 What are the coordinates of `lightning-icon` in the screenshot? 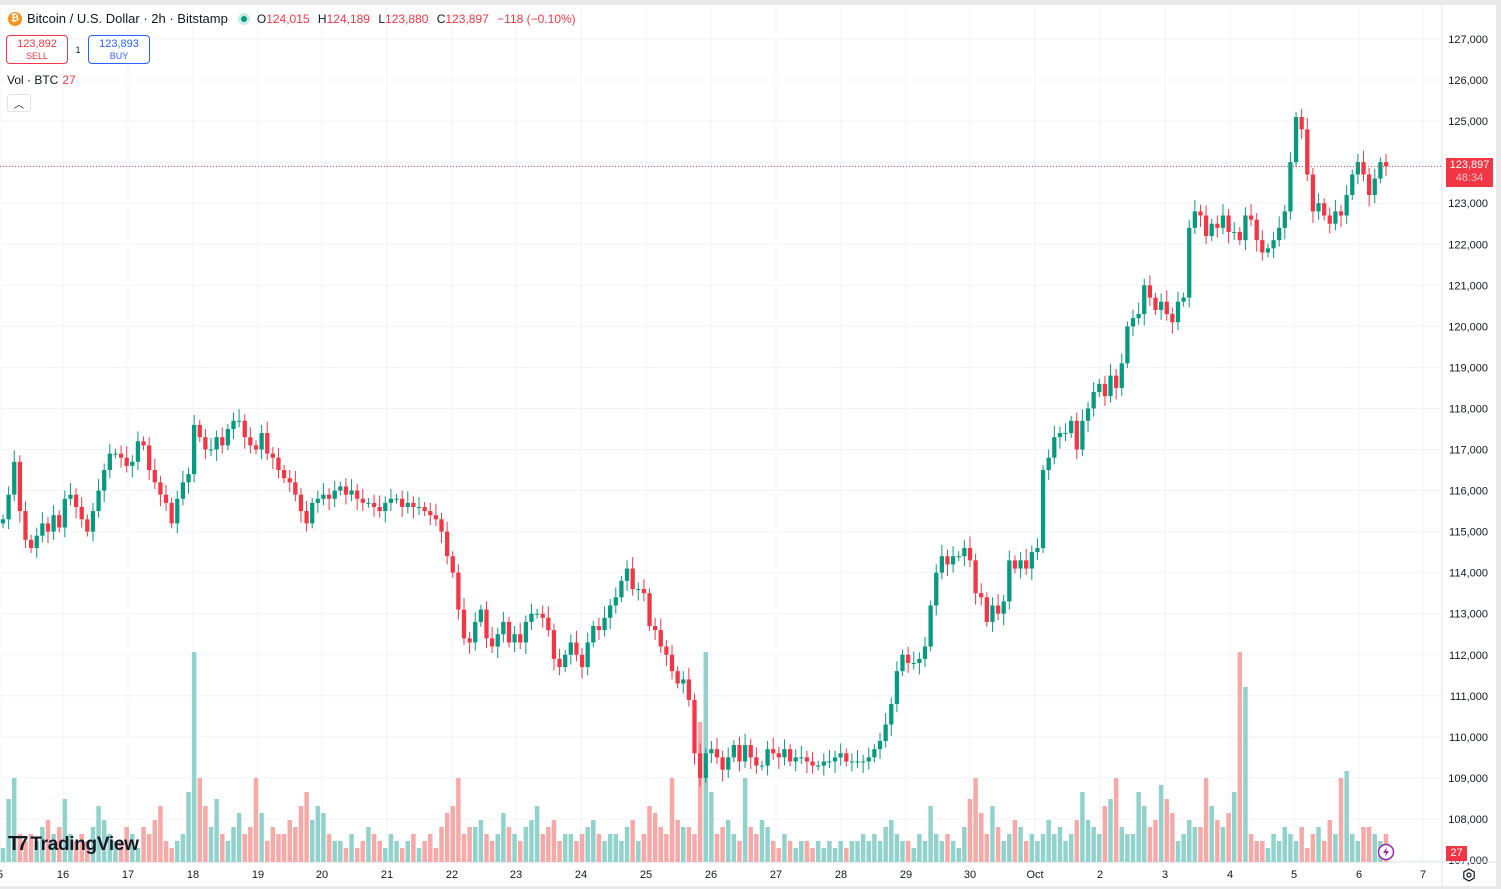 It's located at (1385, 852).